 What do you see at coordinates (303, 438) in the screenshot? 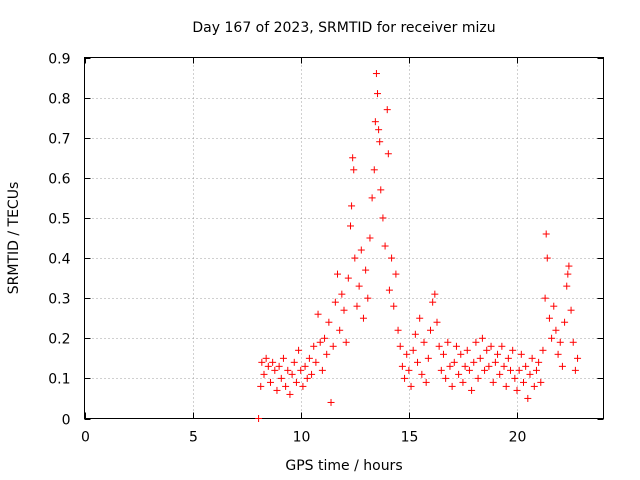
I see `x-tick-labels: 0 5 10 15 20` at bounding box center [303, 438].